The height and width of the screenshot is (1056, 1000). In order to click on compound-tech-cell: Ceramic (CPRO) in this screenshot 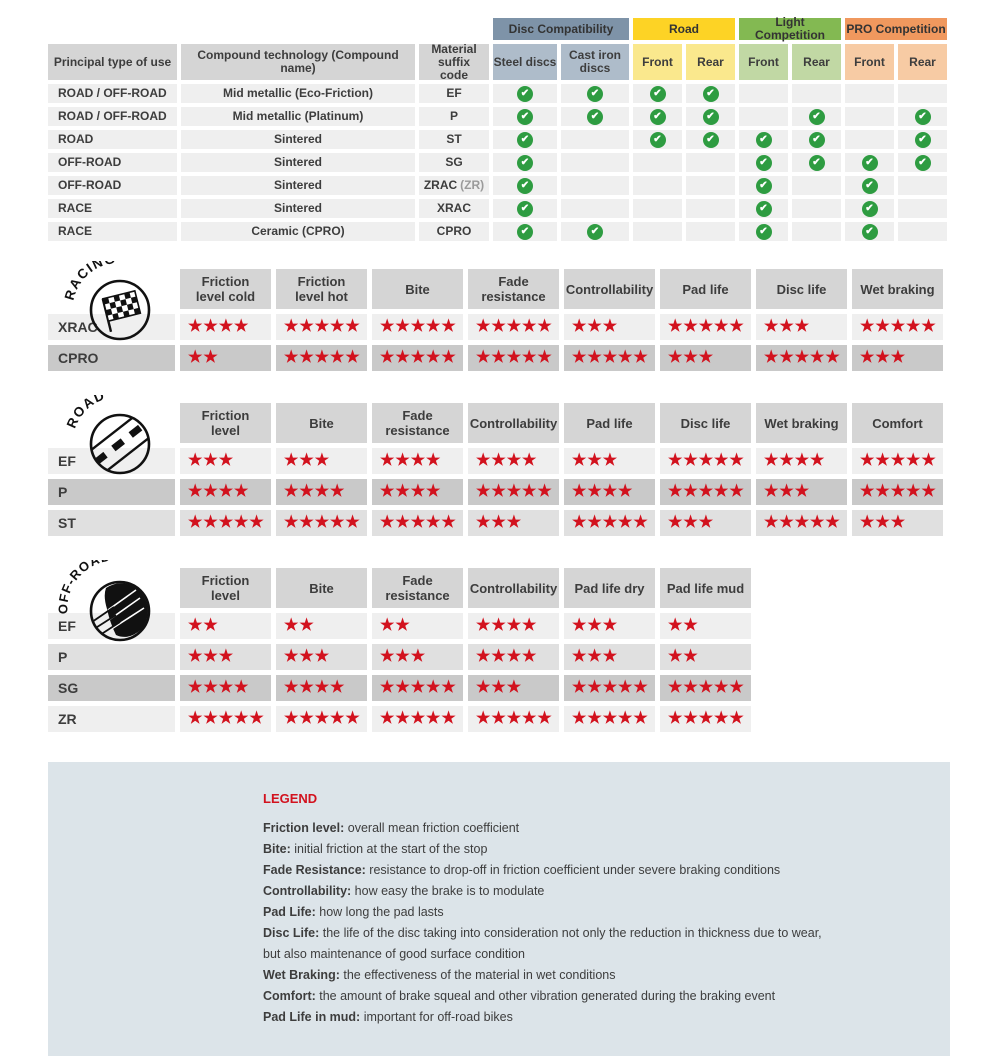, I will do `click(298, 231)`.